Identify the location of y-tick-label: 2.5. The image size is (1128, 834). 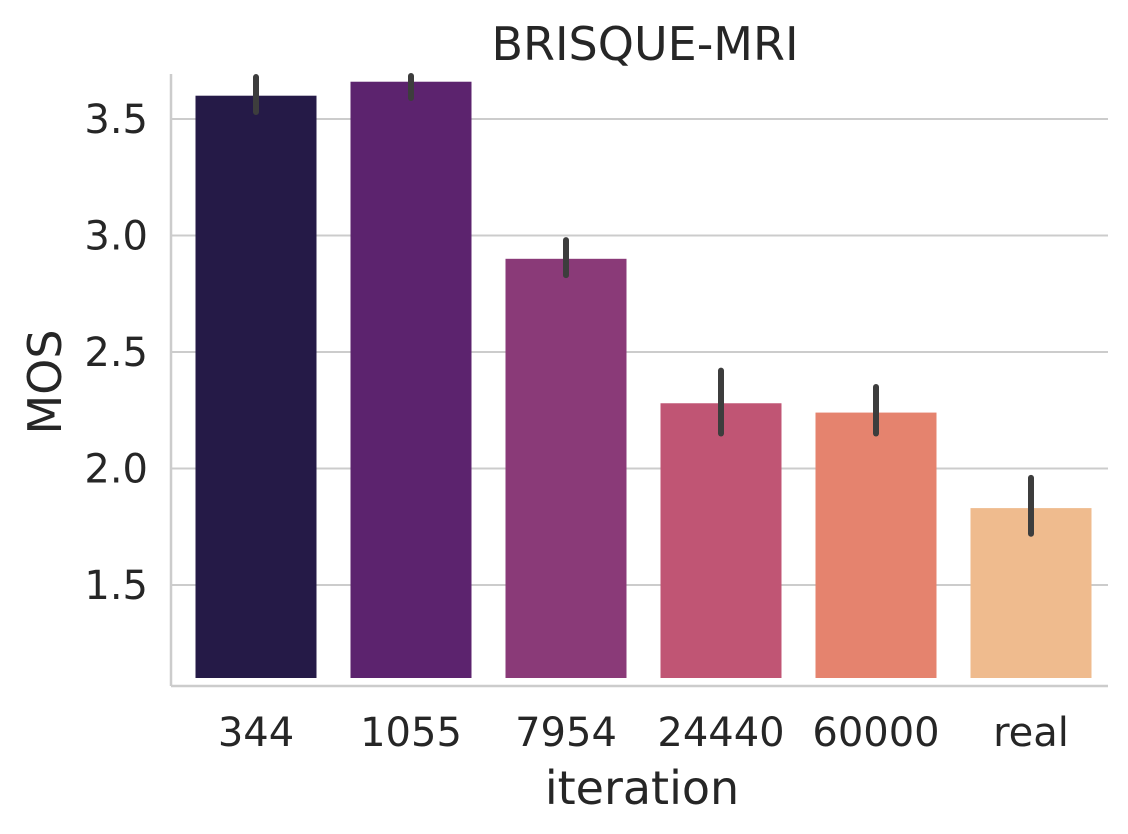
(116, 353).